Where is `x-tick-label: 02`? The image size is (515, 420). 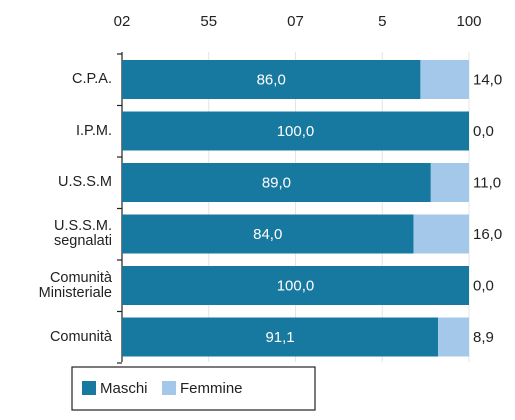
x-tick-label: 02 is located at coordinates (122, 21).